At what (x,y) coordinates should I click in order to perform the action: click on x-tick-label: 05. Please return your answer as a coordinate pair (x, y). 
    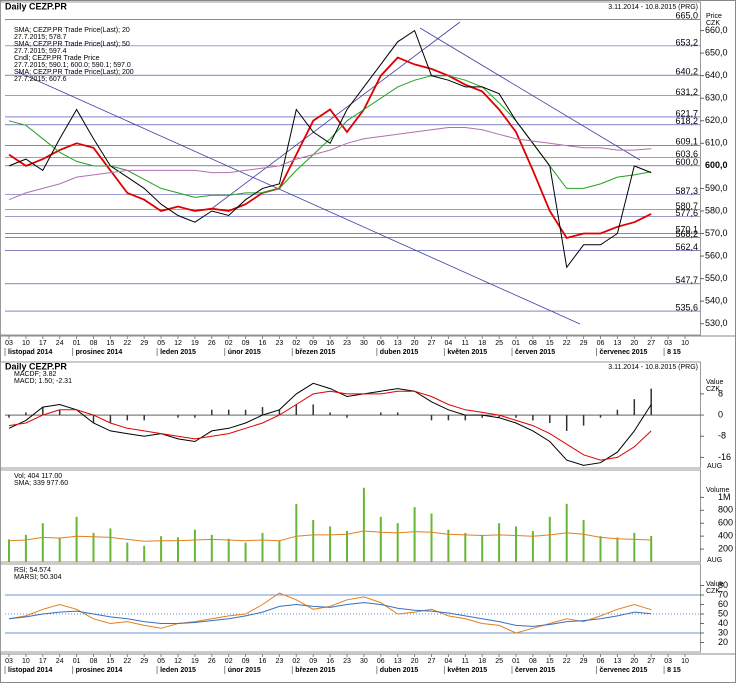
    Looking at the image, I should click on (161, 661).